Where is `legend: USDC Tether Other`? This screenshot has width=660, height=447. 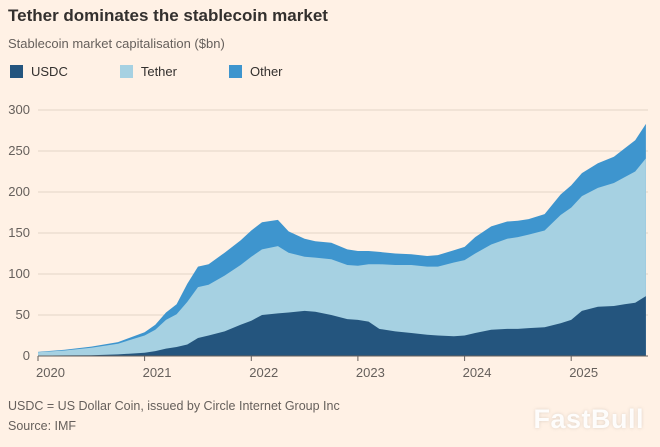 legend: USDC Tether Other is located at coordinates (146, 71).